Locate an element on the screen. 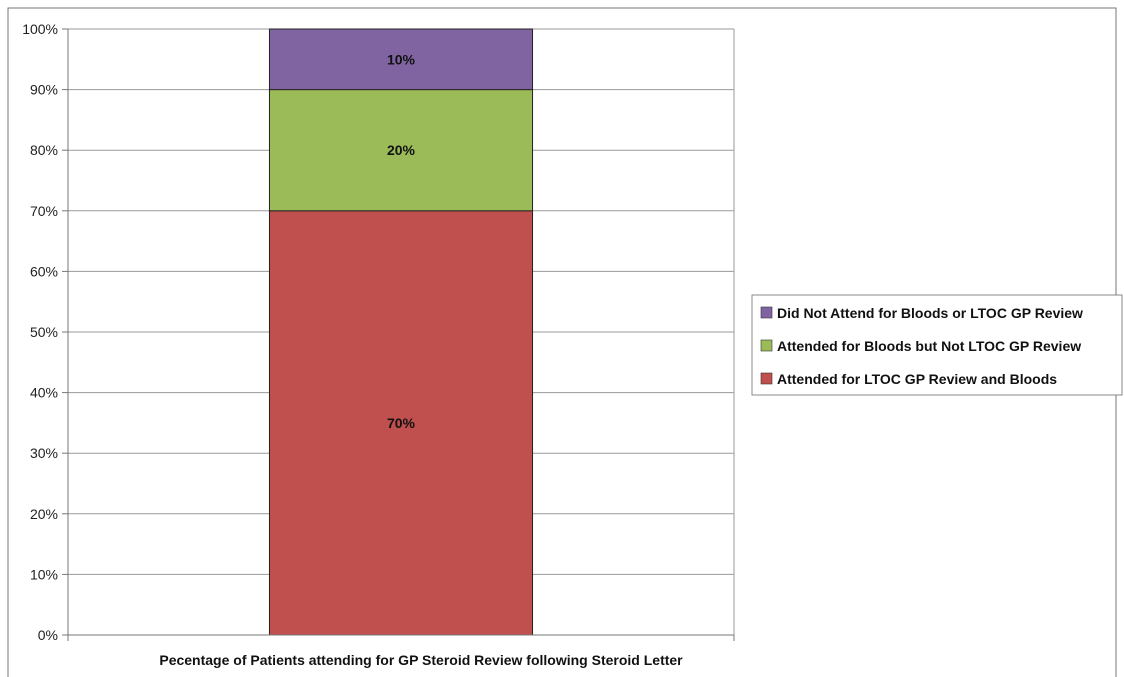 The image size is (1124, 677). data-label: 10% is located at coordinates (401, 59).